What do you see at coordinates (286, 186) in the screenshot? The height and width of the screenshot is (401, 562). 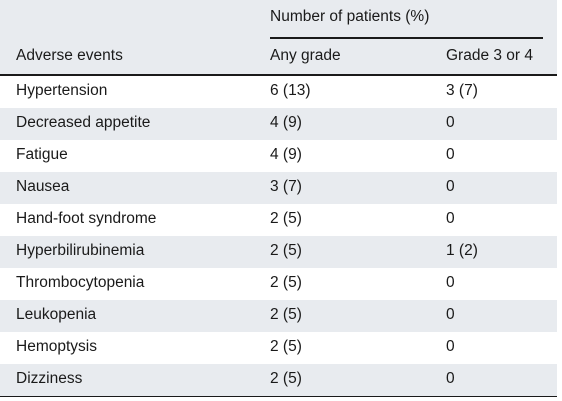 I see `cell-any-grade: 3 (7)` at bounding box center [286, 186].